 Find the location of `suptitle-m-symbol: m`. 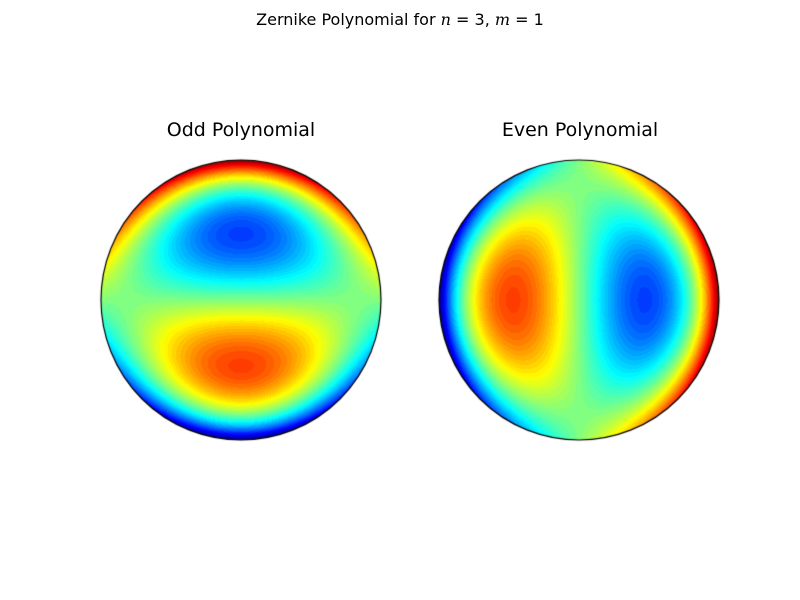

suptitle-m-symbol: m is located at coordinates (502, 19).